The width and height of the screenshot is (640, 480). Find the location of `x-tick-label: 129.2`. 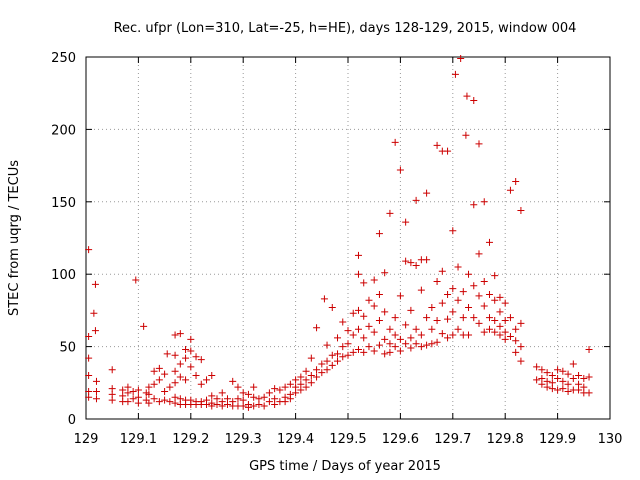

x-tick-label: 129.2 is located at coordinates (190, 439).